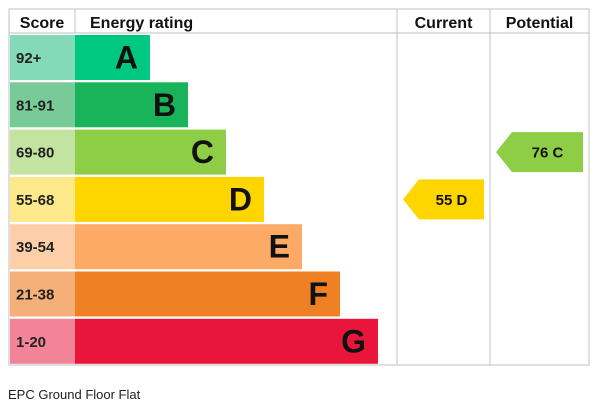  I want to click on potential-arrow, so click(539, 152).